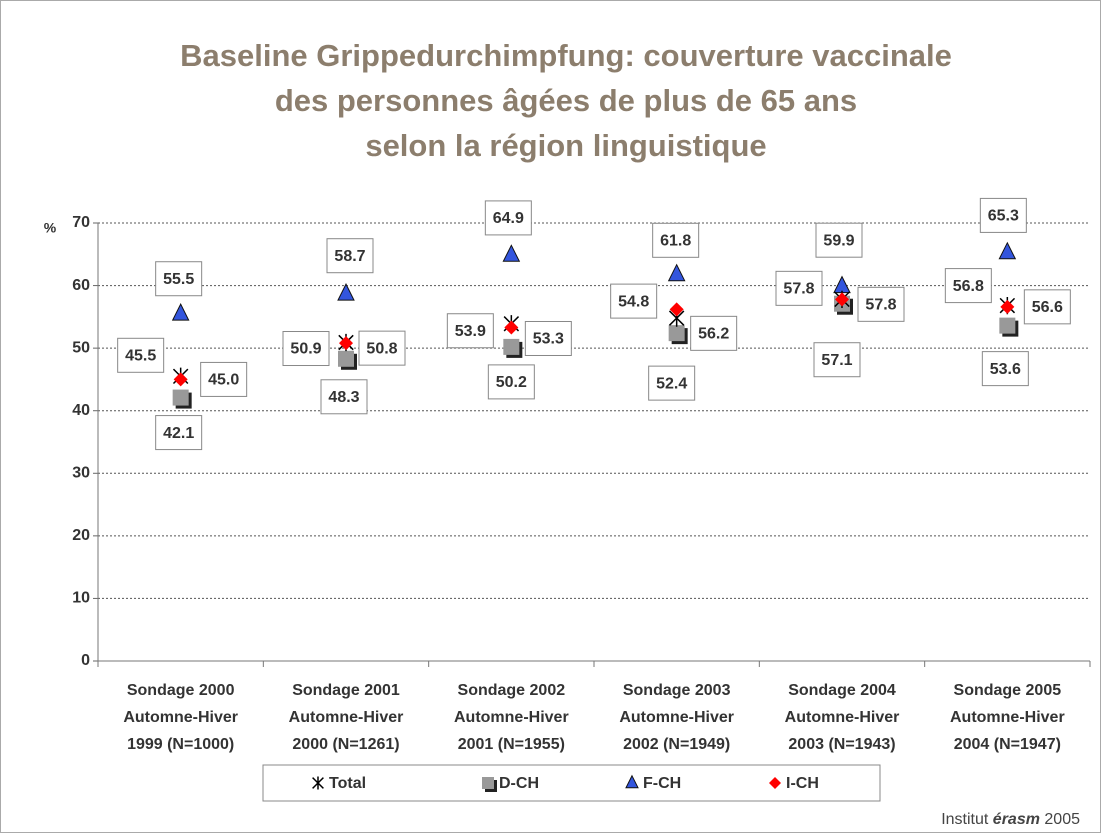  I want to click on data-label: 53.3, so click(548, 339).